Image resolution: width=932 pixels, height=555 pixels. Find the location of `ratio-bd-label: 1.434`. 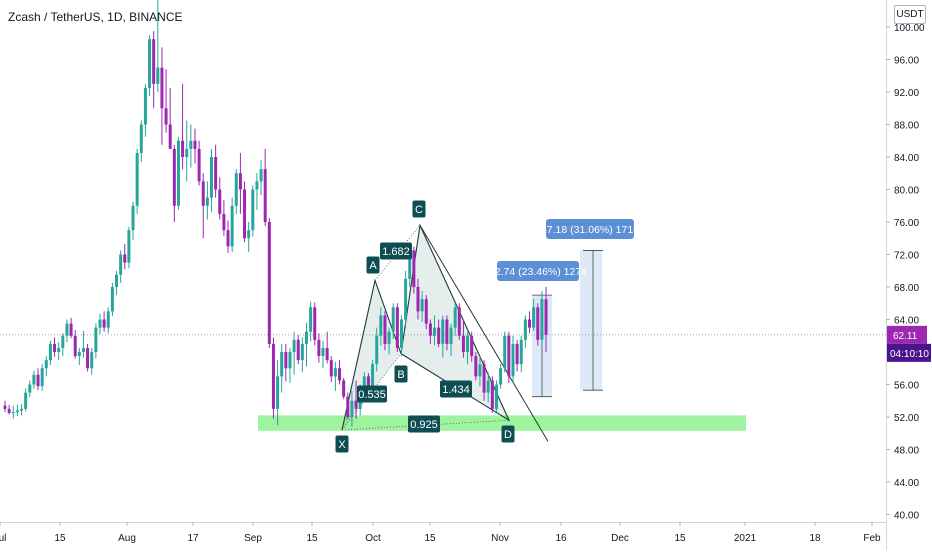

ratio-bd-label: 1.434 is located at coordinates (456, 390).